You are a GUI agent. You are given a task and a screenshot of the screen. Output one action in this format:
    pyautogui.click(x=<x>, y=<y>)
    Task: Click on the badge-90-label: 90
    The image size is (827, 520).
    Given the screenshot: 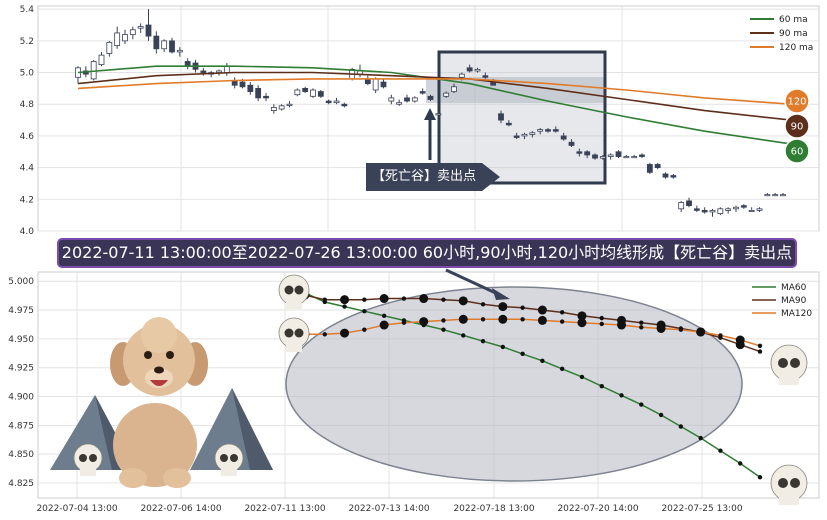 What is the action you would take?
    pyautogui.click(x=797, y=127)
    